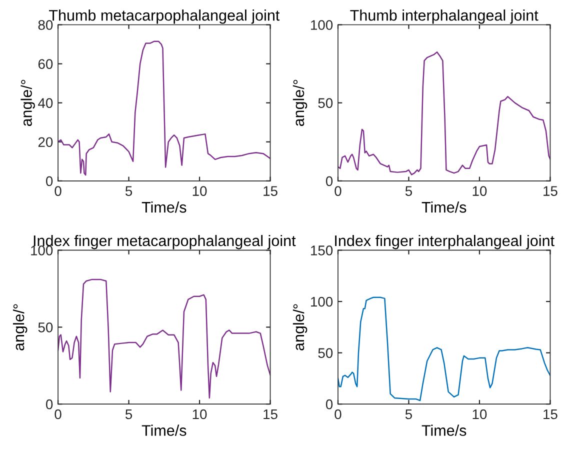  I want to click on y-tick-label: 40, so click(45, 103).